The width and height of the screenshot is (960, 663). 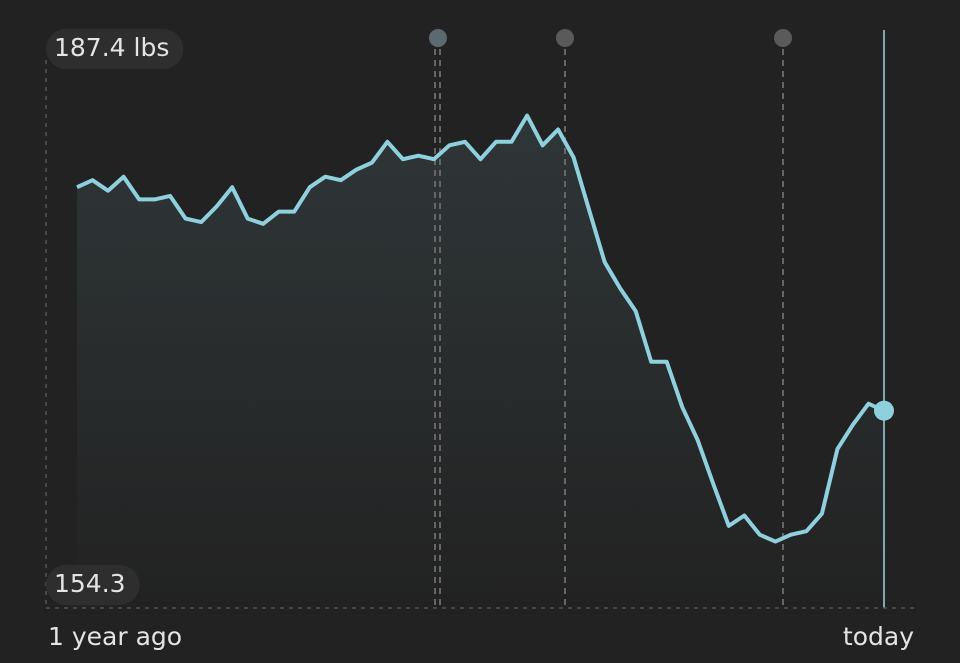 What do you see at coordinates (115, 636) in the screenshot?
I see `x-label: 1 year ago` at bounding box center [115, 636].